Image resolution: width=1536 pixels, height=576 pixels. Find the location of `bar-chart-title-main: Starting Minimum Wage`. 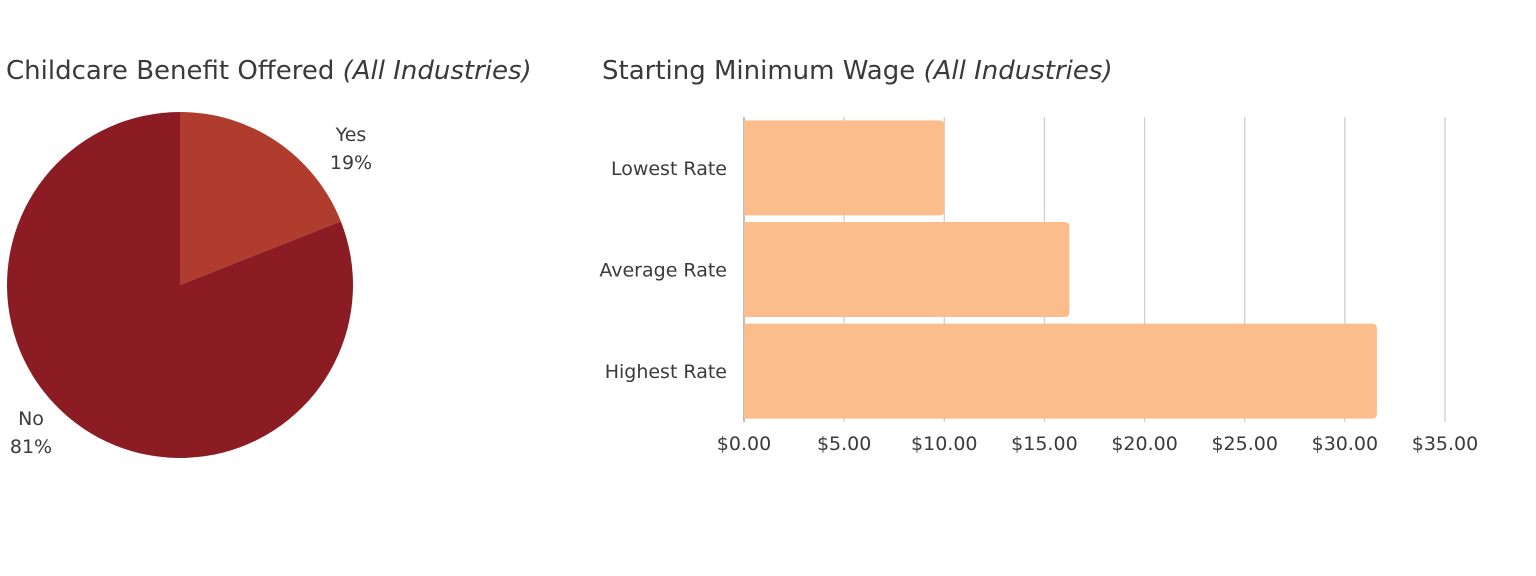

bar-chart-title-main: Starting Minimum Wage is located at coordinates (759, 71).